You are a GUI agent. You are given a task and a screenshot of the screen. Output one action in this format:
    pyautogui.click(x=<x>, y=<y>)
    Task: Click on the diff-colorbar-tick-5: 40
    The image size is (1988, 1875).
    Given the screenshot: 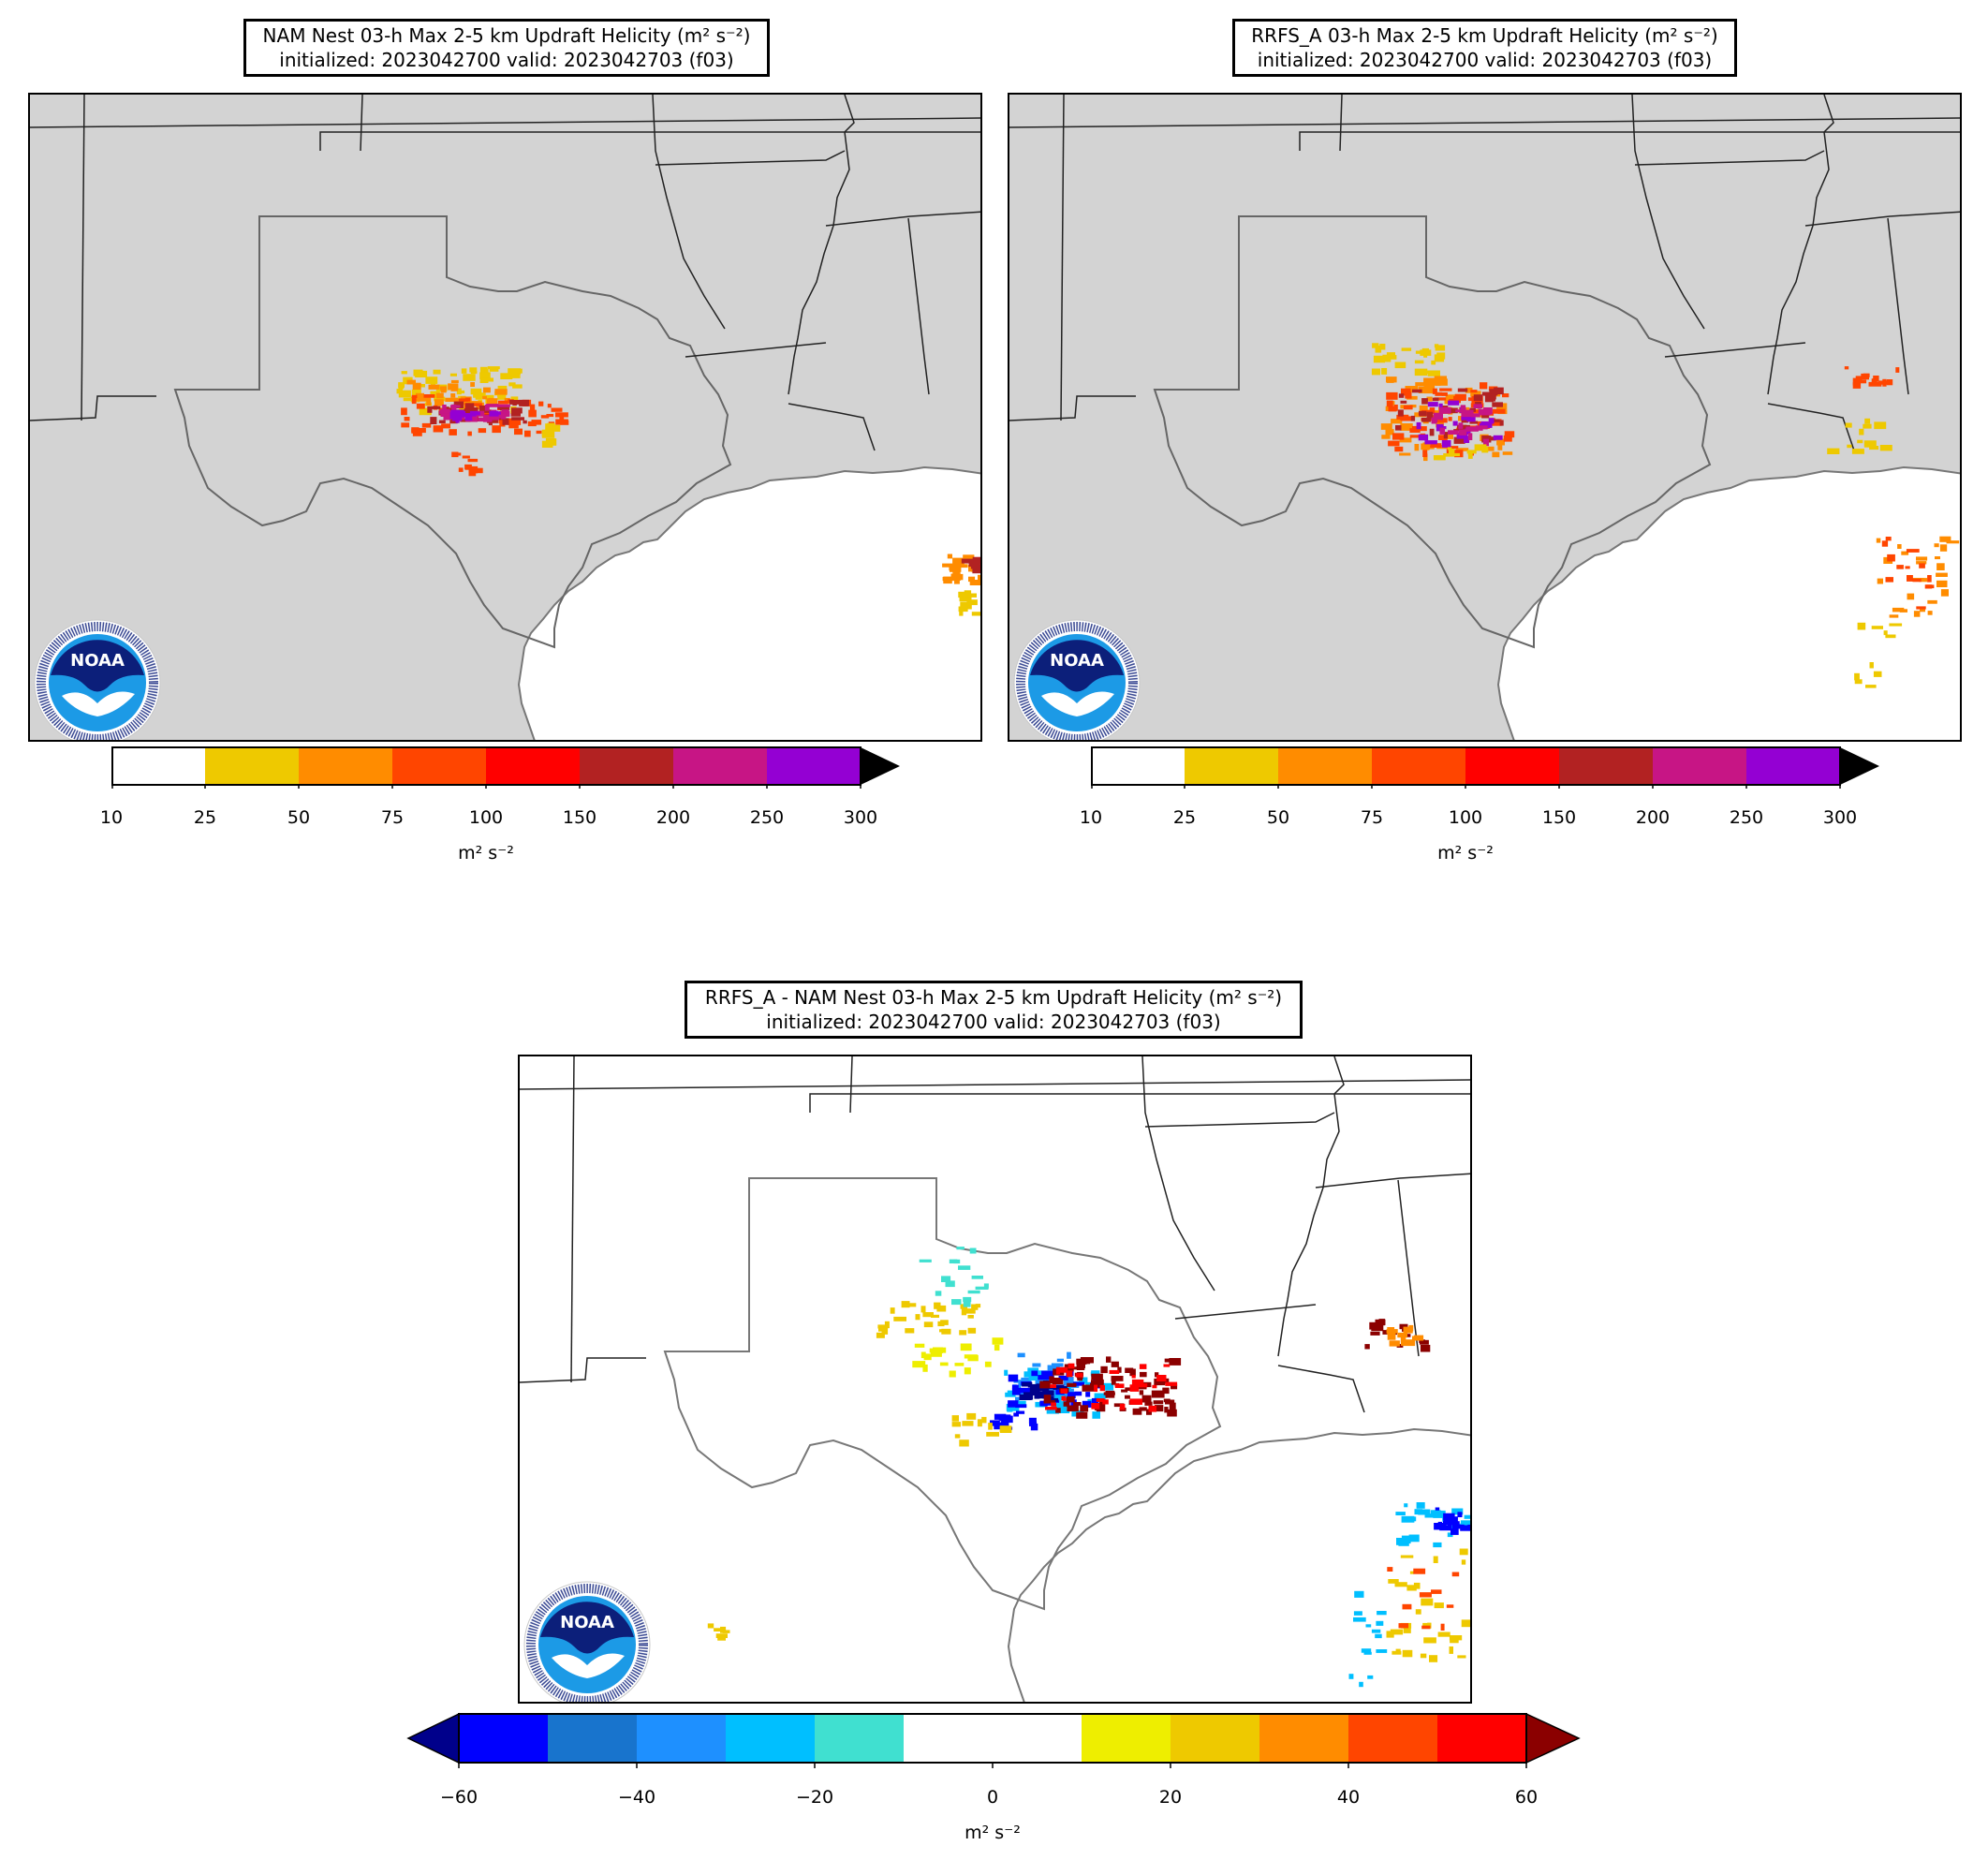 What is the action you would take?
    pyautogui.click(x=1348, y=1797)
    